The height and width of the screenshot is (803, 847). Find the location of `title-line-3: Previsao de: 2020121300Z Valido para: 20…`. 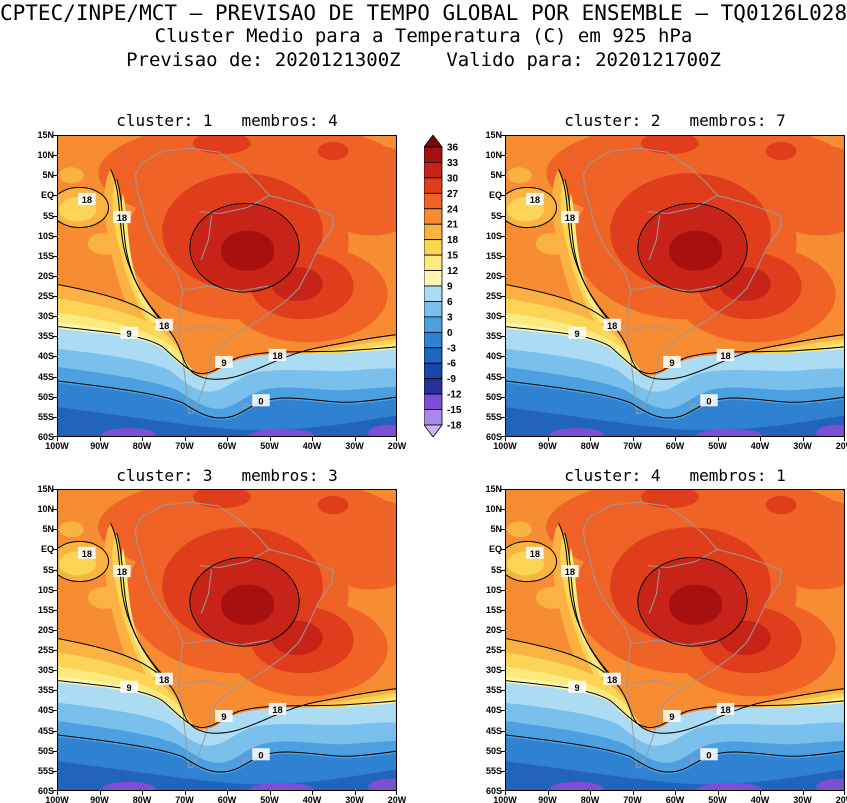

title-line-3: Previsao de: 2020121300Z Valido para: 20… is located at coordinates (423, 59).